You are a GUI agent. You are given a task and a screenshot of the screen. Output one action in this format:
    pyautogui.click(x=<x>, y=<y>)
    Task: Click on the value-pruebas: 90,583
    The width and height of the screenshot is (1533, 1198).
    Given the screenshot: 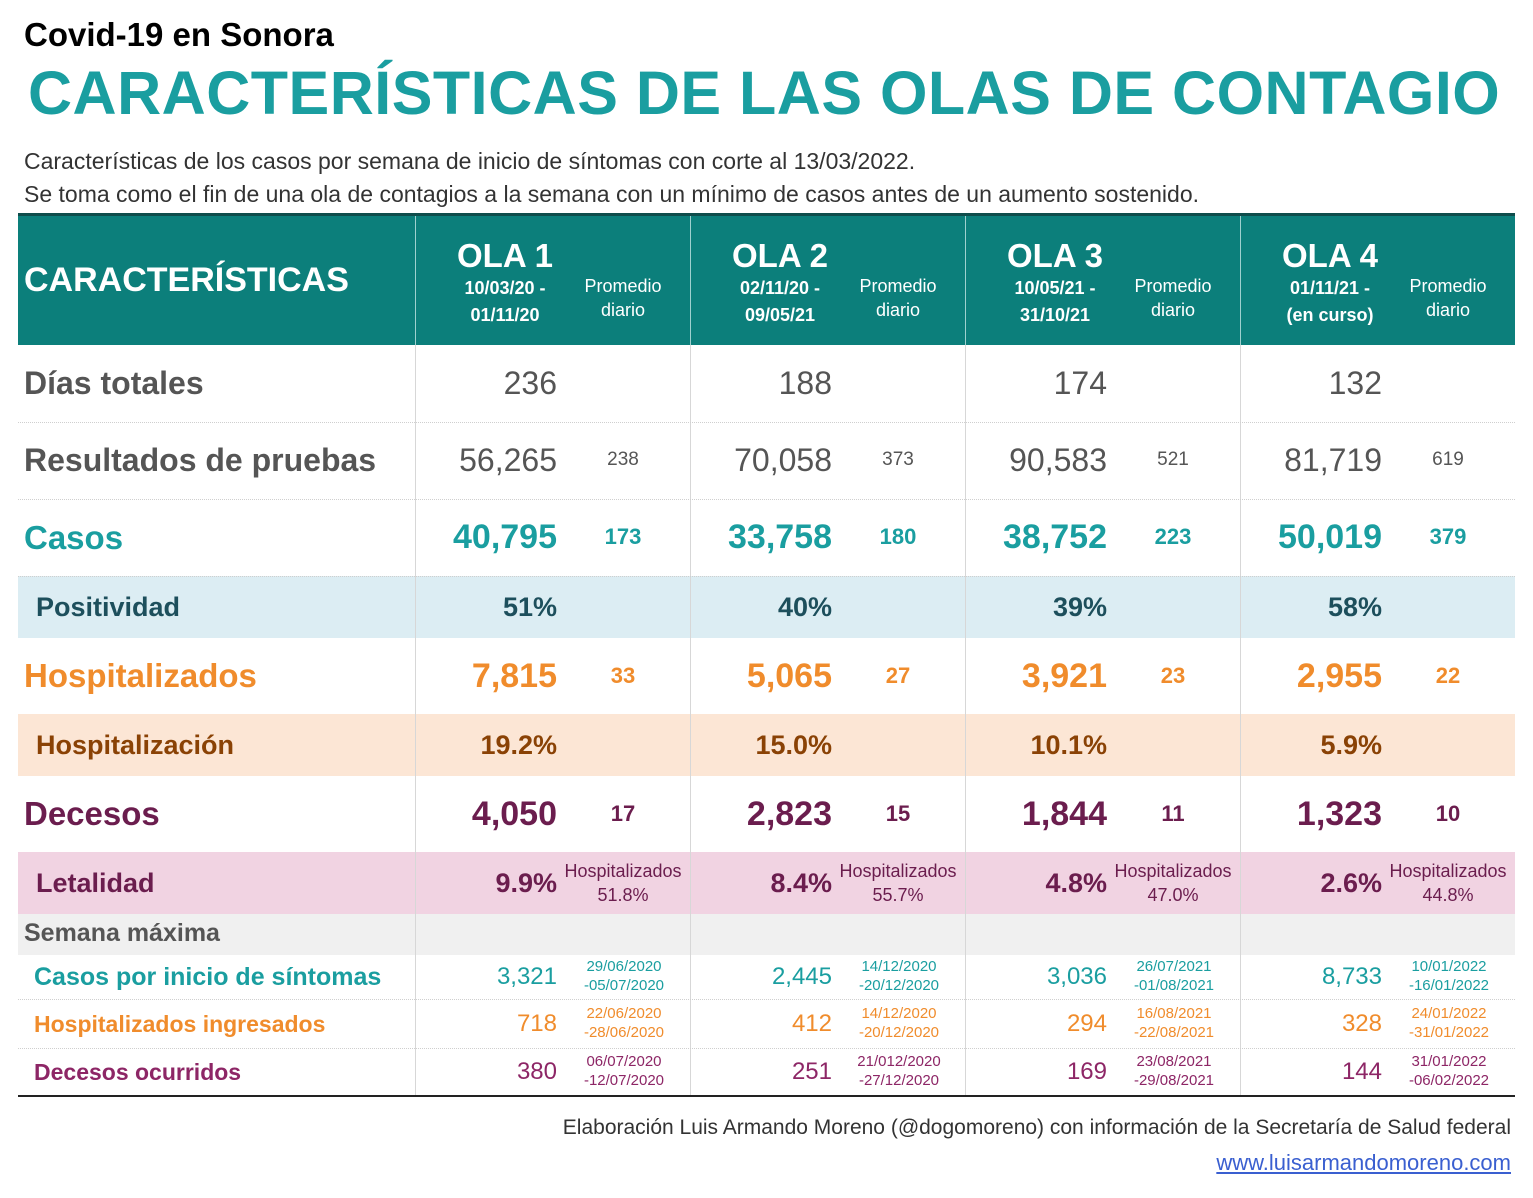 What is the action you would take?
    pyautogui.click(x=1058, y=460)
    